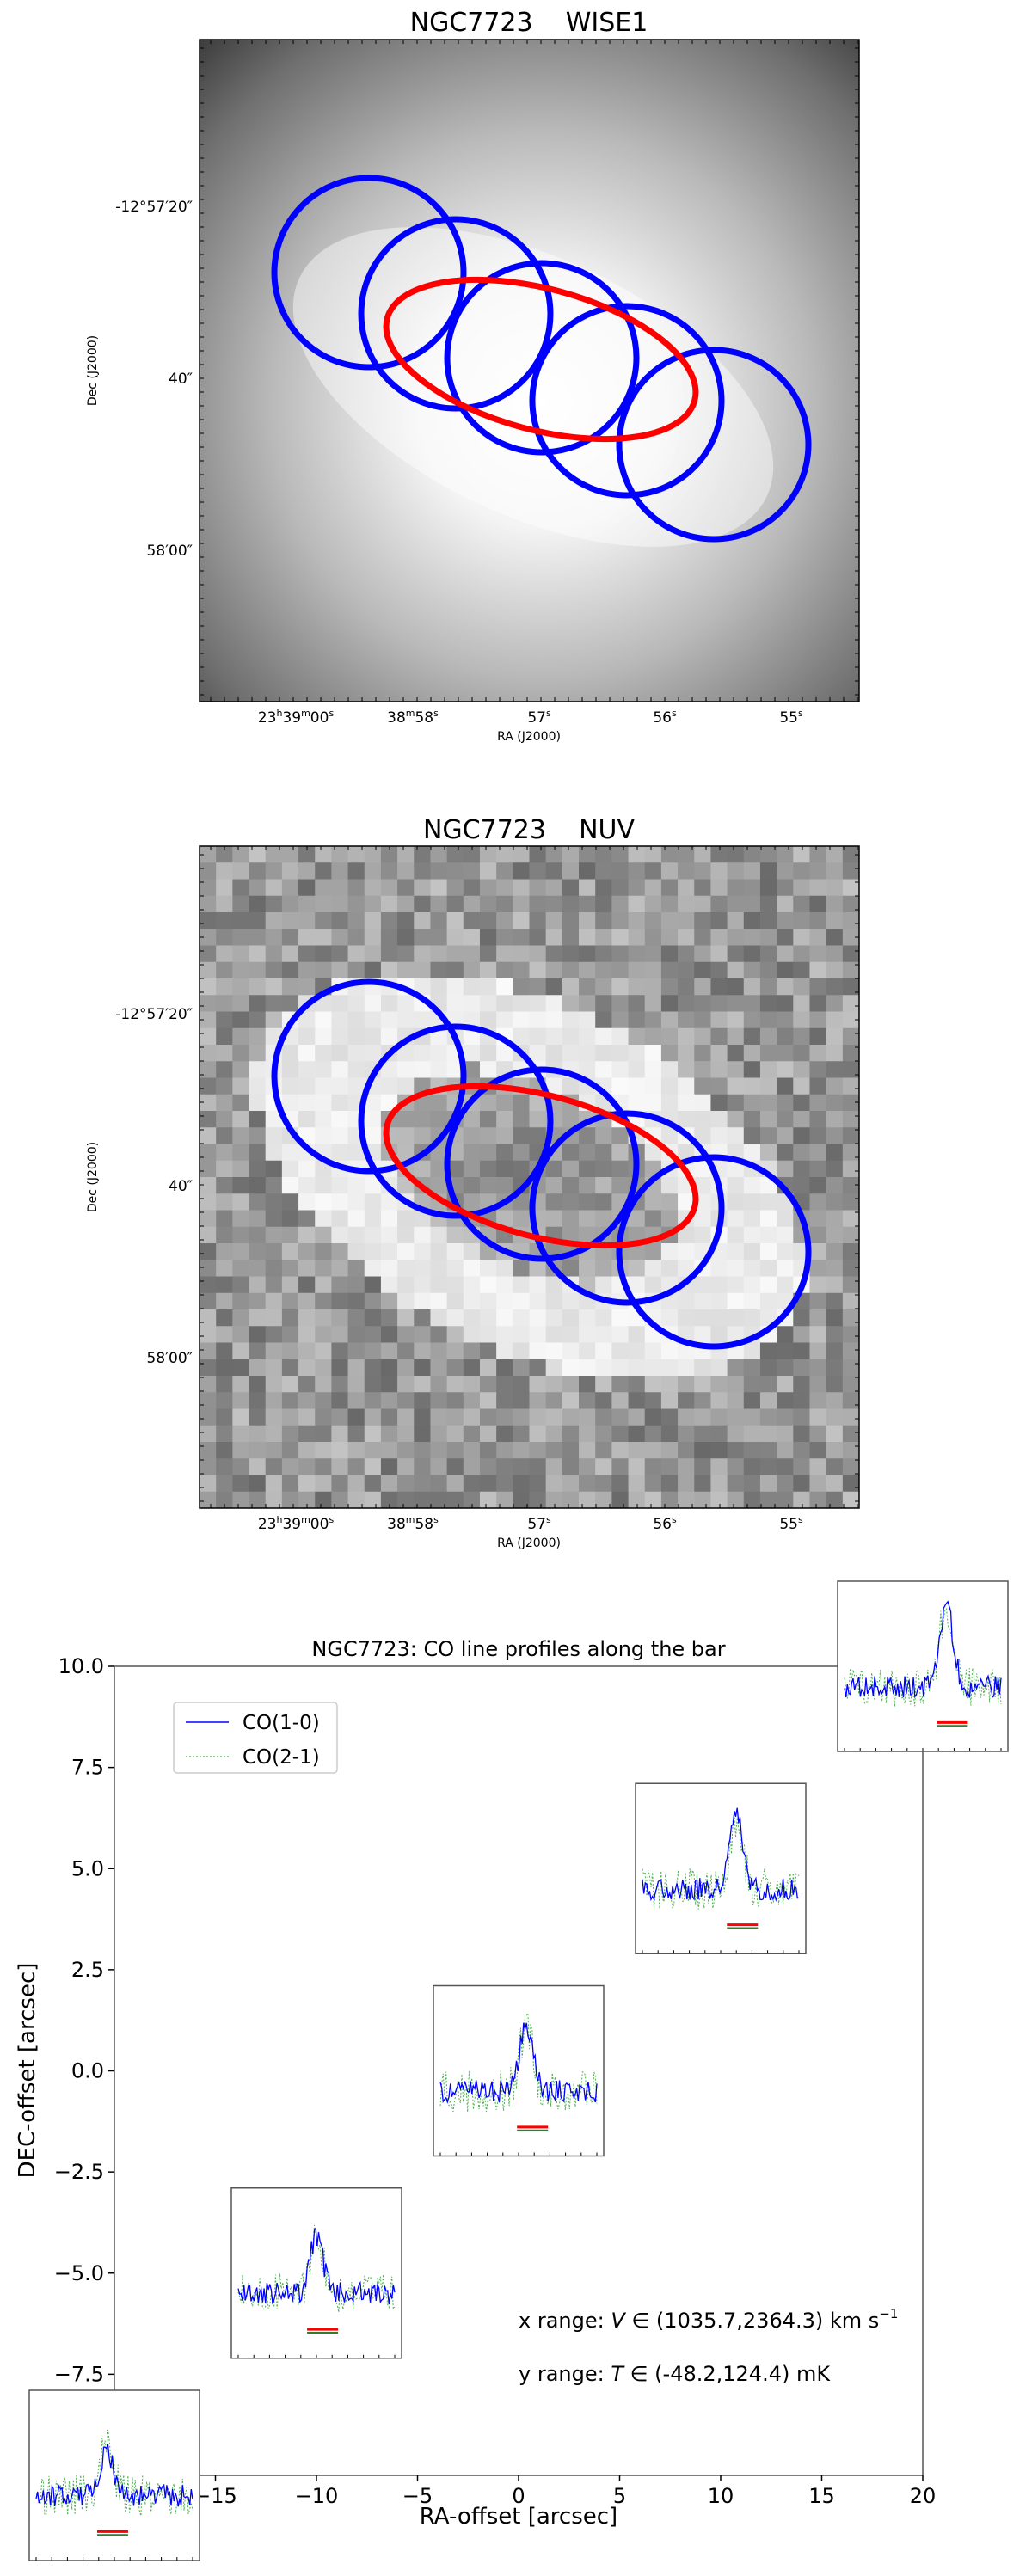  I want to click on nuv-beams, so click(542, 1164).